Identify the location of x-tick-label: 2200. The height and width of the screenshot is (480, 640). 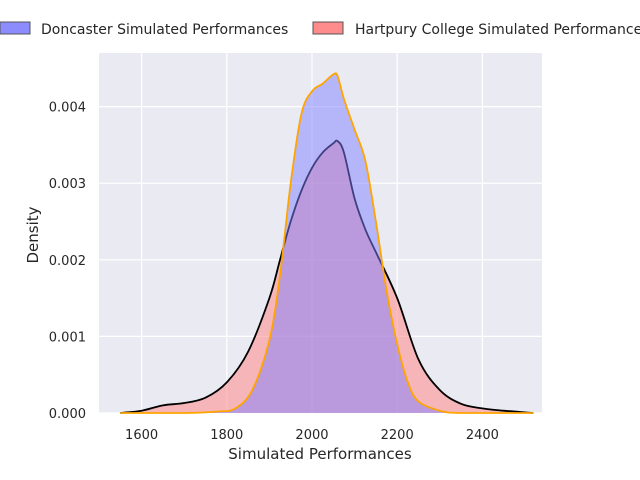
(397, 435).